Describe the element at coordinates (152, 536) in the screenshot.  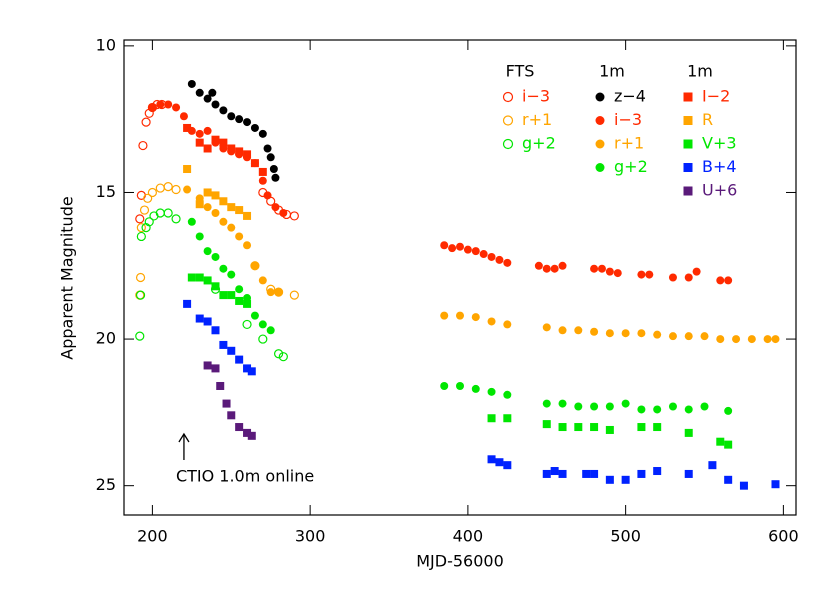
I see `x-tick-label: 200` at that location.